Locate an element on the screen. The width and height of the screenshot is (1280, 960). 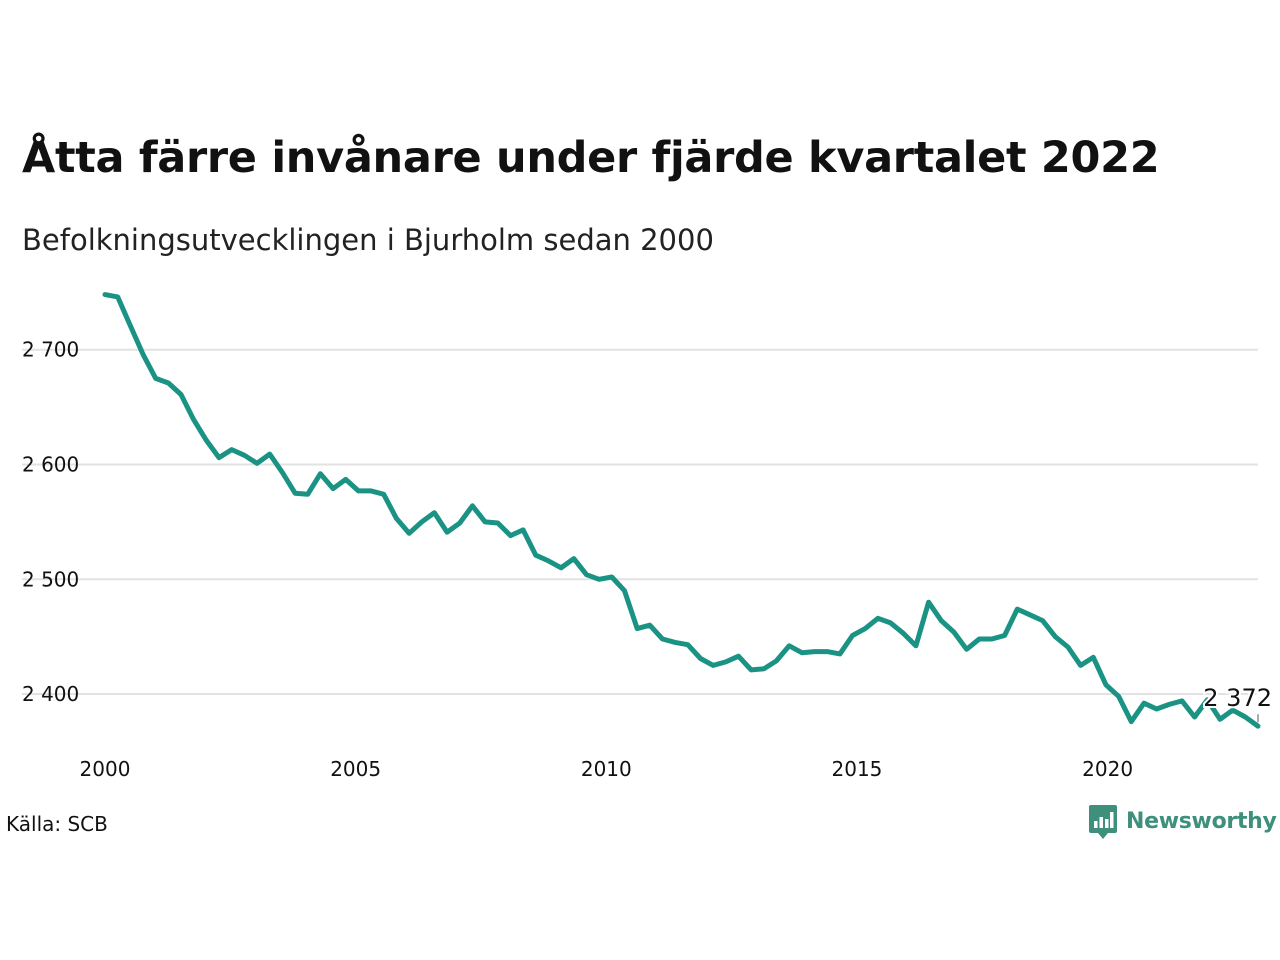
y-tick-label: 2 600 is located at coordinates (50, 464).